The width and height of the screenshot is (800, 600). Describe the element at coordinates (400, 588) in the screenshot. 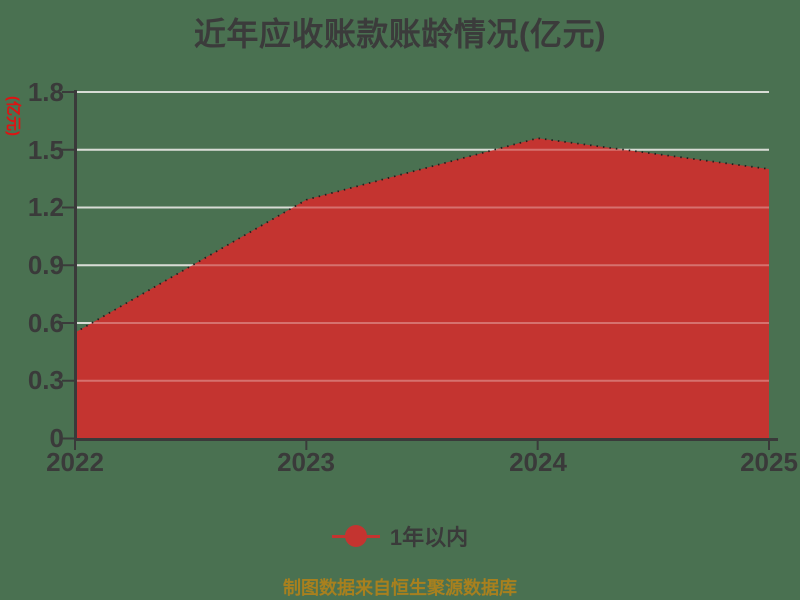

I see `data-source-note: 制图数据来自恒生聚源数据库` at that location.